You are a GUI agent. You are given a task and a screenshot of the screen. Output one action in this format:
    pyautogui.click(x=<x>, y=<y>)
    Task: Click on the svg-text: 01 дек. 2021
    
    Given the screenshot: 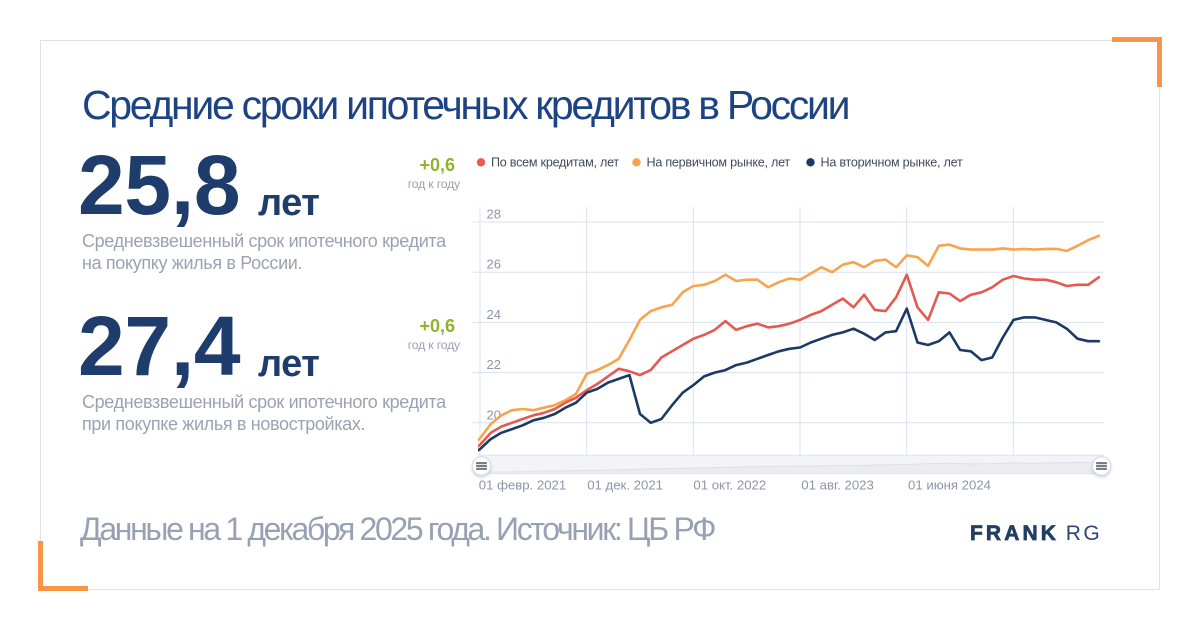 What is the action you would take?
    pyautogui.click(x=625, y=485)
    